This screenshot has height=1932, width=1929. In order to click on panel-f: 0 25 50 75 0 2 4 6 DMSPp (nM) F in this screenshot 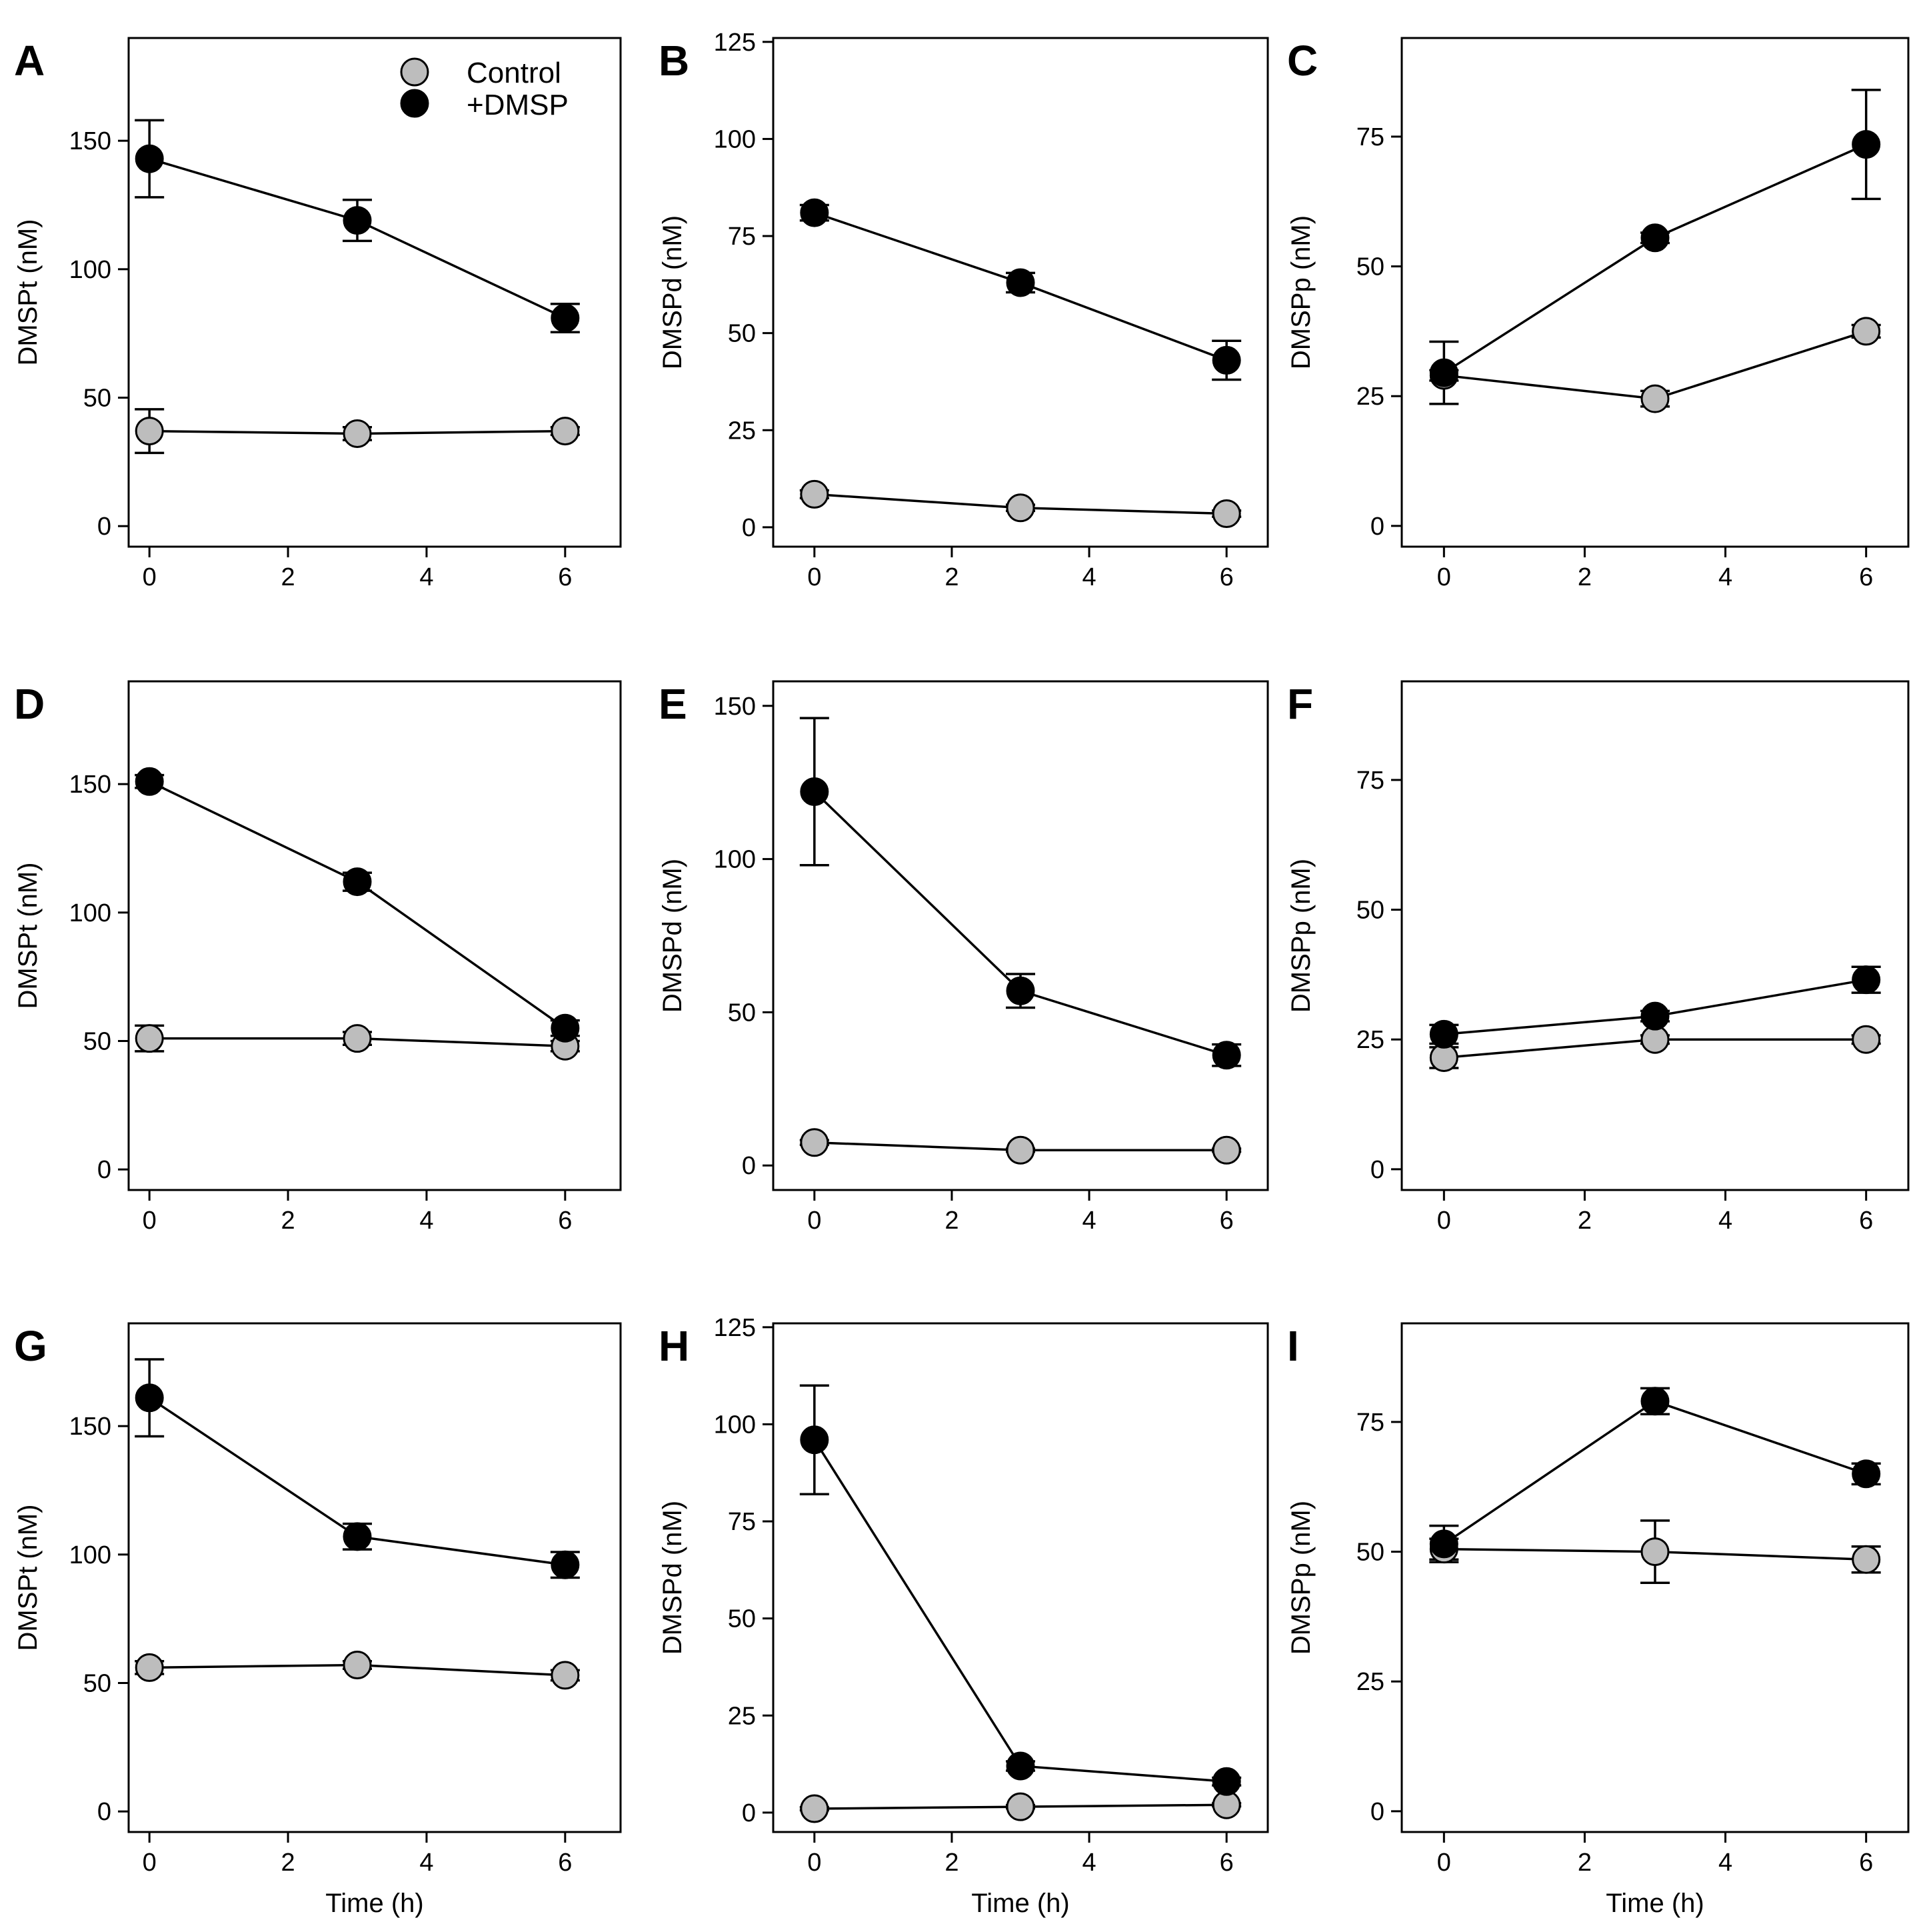, I will do `click(1598, 957)`.